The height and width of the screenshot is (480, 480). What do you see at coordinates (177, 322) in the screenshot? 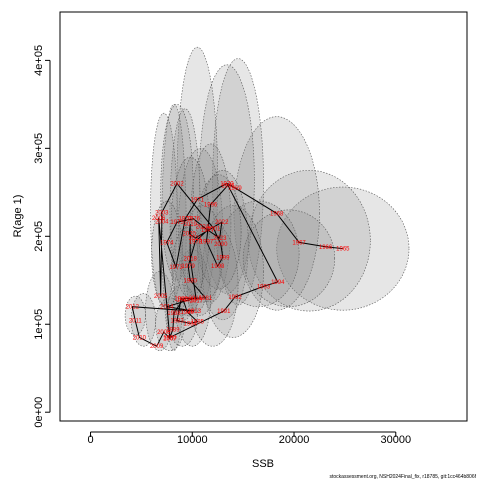
I see `year-label-1983: 1983` at bounding box center [177, 322].